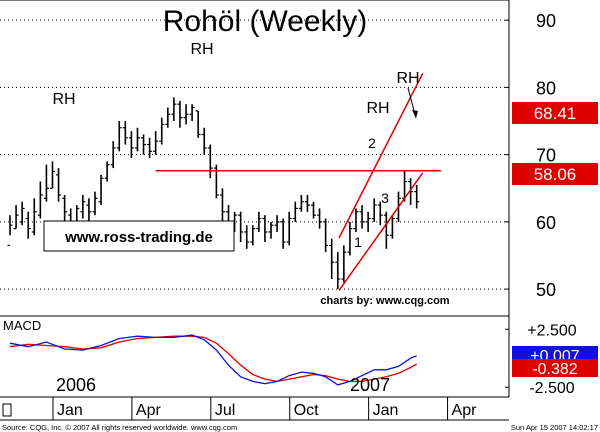 This screenshot has width=600, height=432. I want to click on website-box: www.ross-trading.de, so click(139, 236).